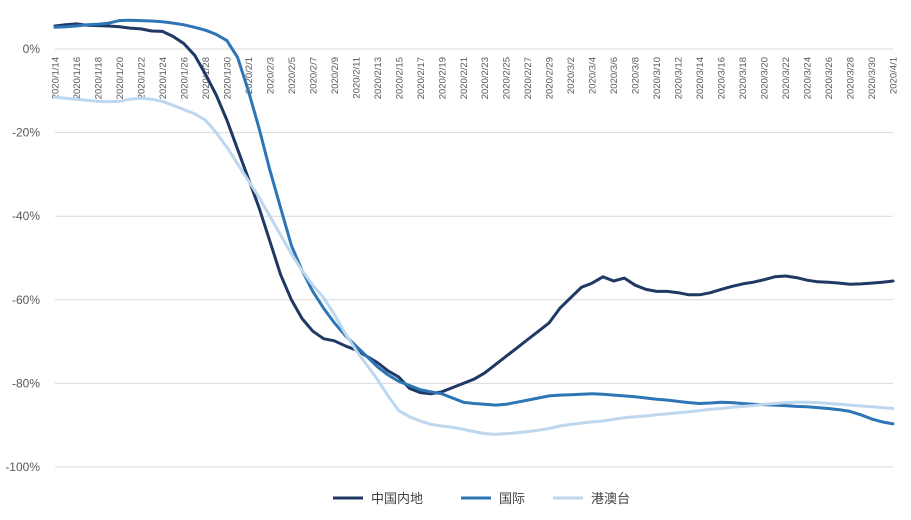  What do you see at coordinates (270, 75) in the screenshot?
I see `x-tick-label: 2020/2/3` at bounding box center [270, 75].